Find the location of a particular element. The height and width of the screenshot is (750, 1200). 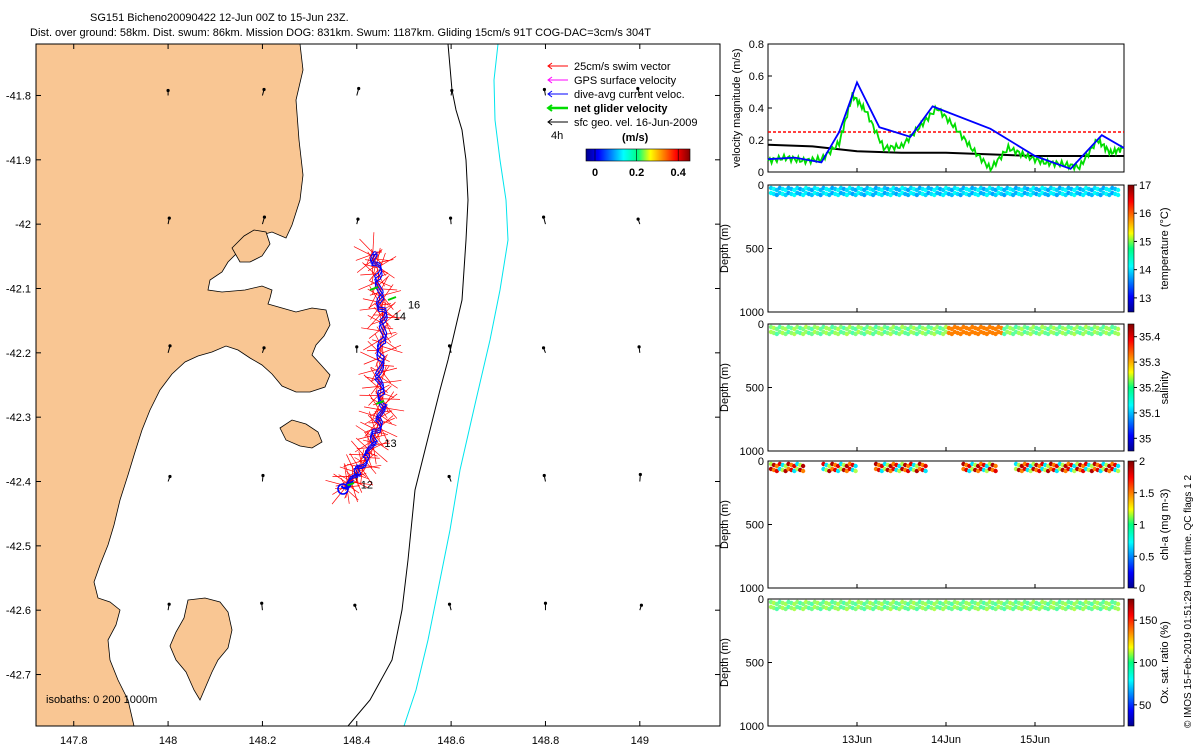

salinity-frame is located at coordinates (946, 387).